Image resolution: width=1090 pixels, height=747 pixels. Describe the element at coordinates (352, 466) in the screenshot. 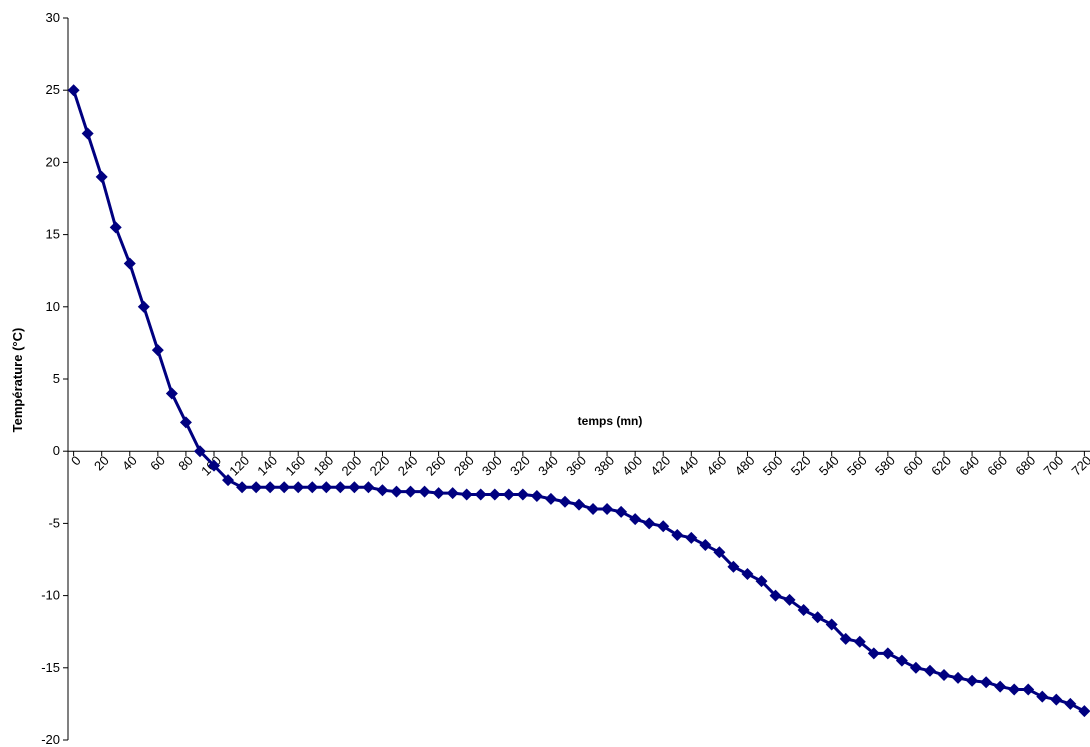

I see `x-tick-label: 200` at that location.